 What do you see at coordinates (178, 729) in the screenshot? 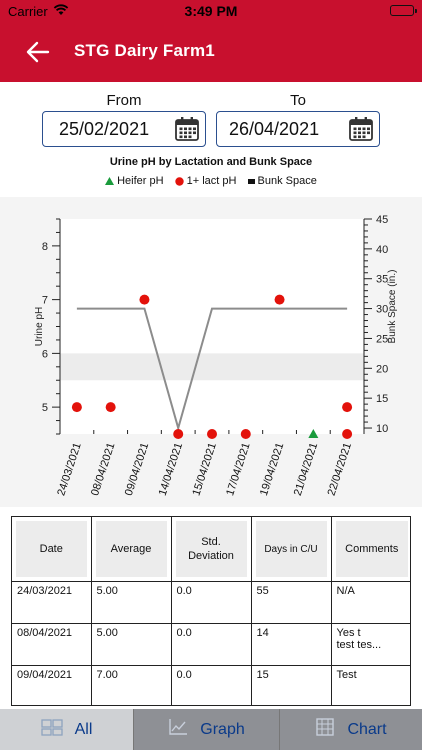
I see `graph-icon` at bounding box center [178, 729].